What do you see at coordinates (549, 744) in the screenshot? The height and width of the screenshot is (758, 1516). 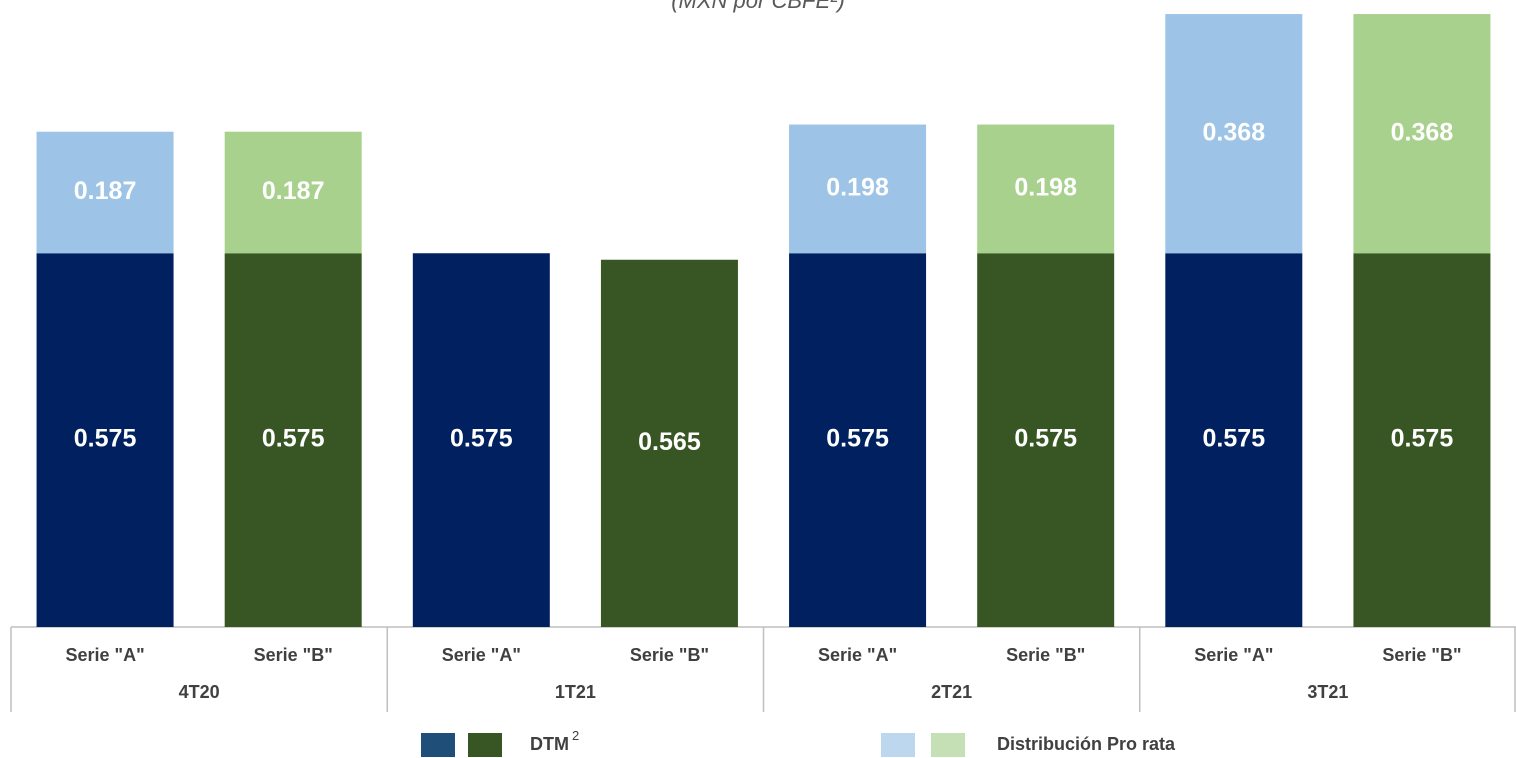 I see `legend-name: DTM` at bounding box center [549, 744].